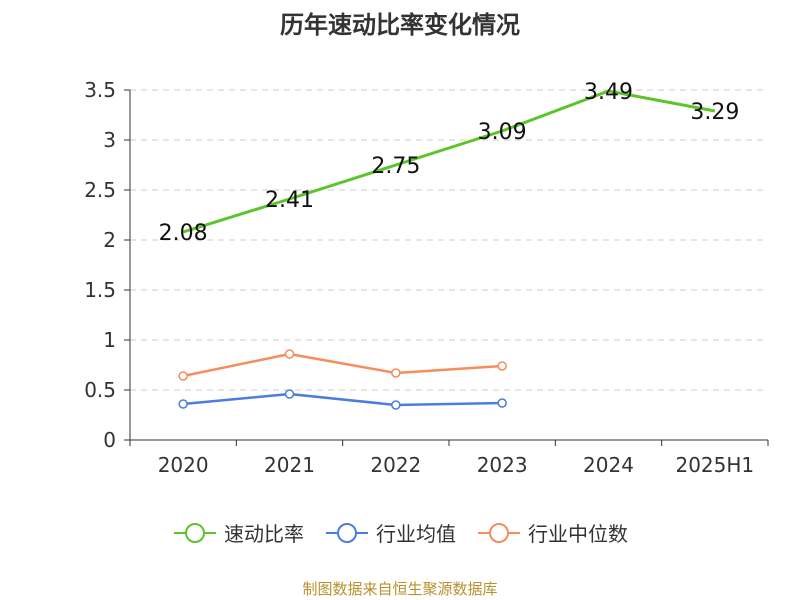 This screenshot has height=600, width=800. I want to click on y-tick-label: 2.5, so click(100, 190).